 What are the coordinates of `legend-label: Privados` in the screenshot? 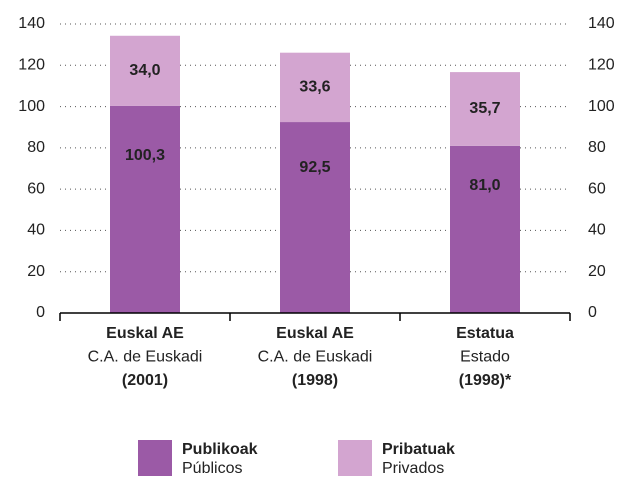 It's located at (413, 468).